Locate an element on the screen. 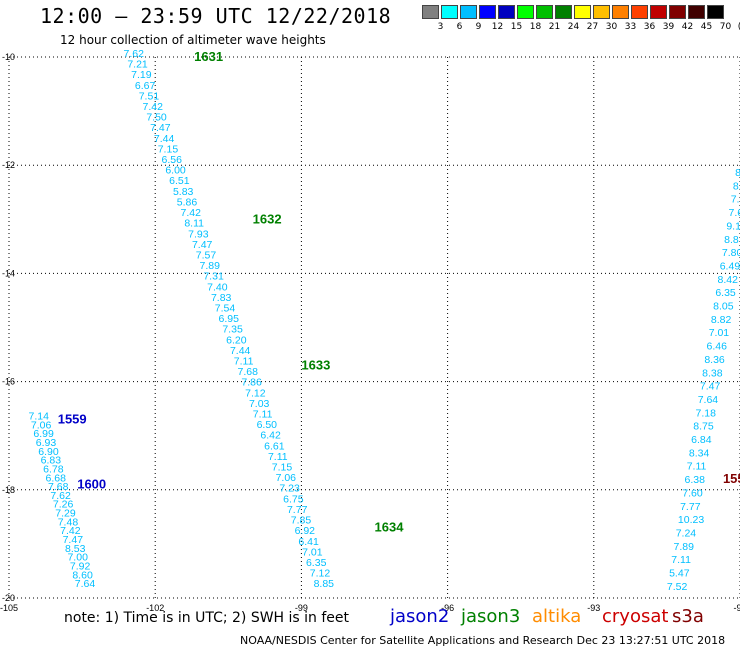  lon-tick-label: -90 is located at coordinates (736, 608).